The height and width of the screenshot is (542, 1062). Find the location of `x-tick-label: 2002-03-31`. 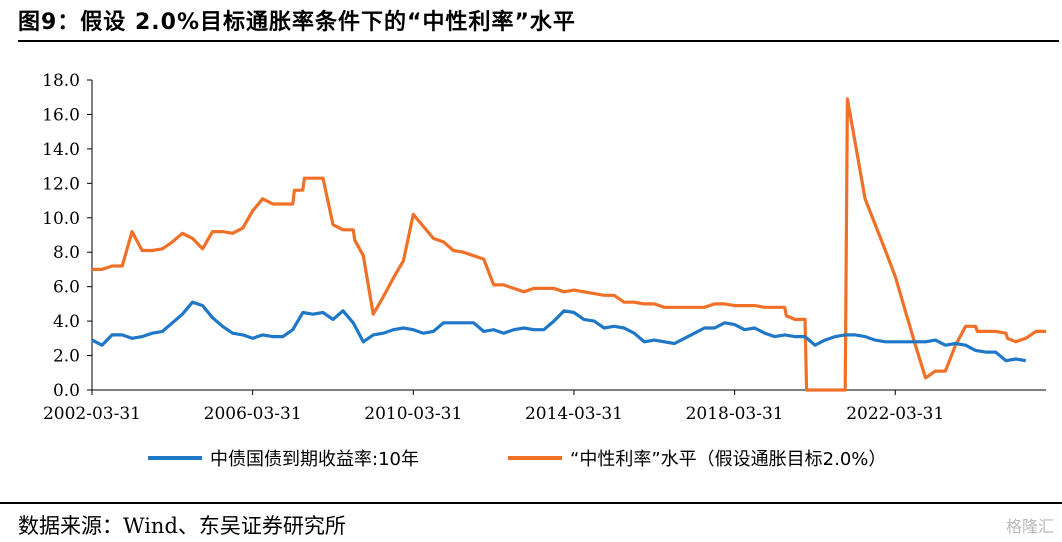

x-tick-label: 2002-03-31 is located at coordinates (92, 414).